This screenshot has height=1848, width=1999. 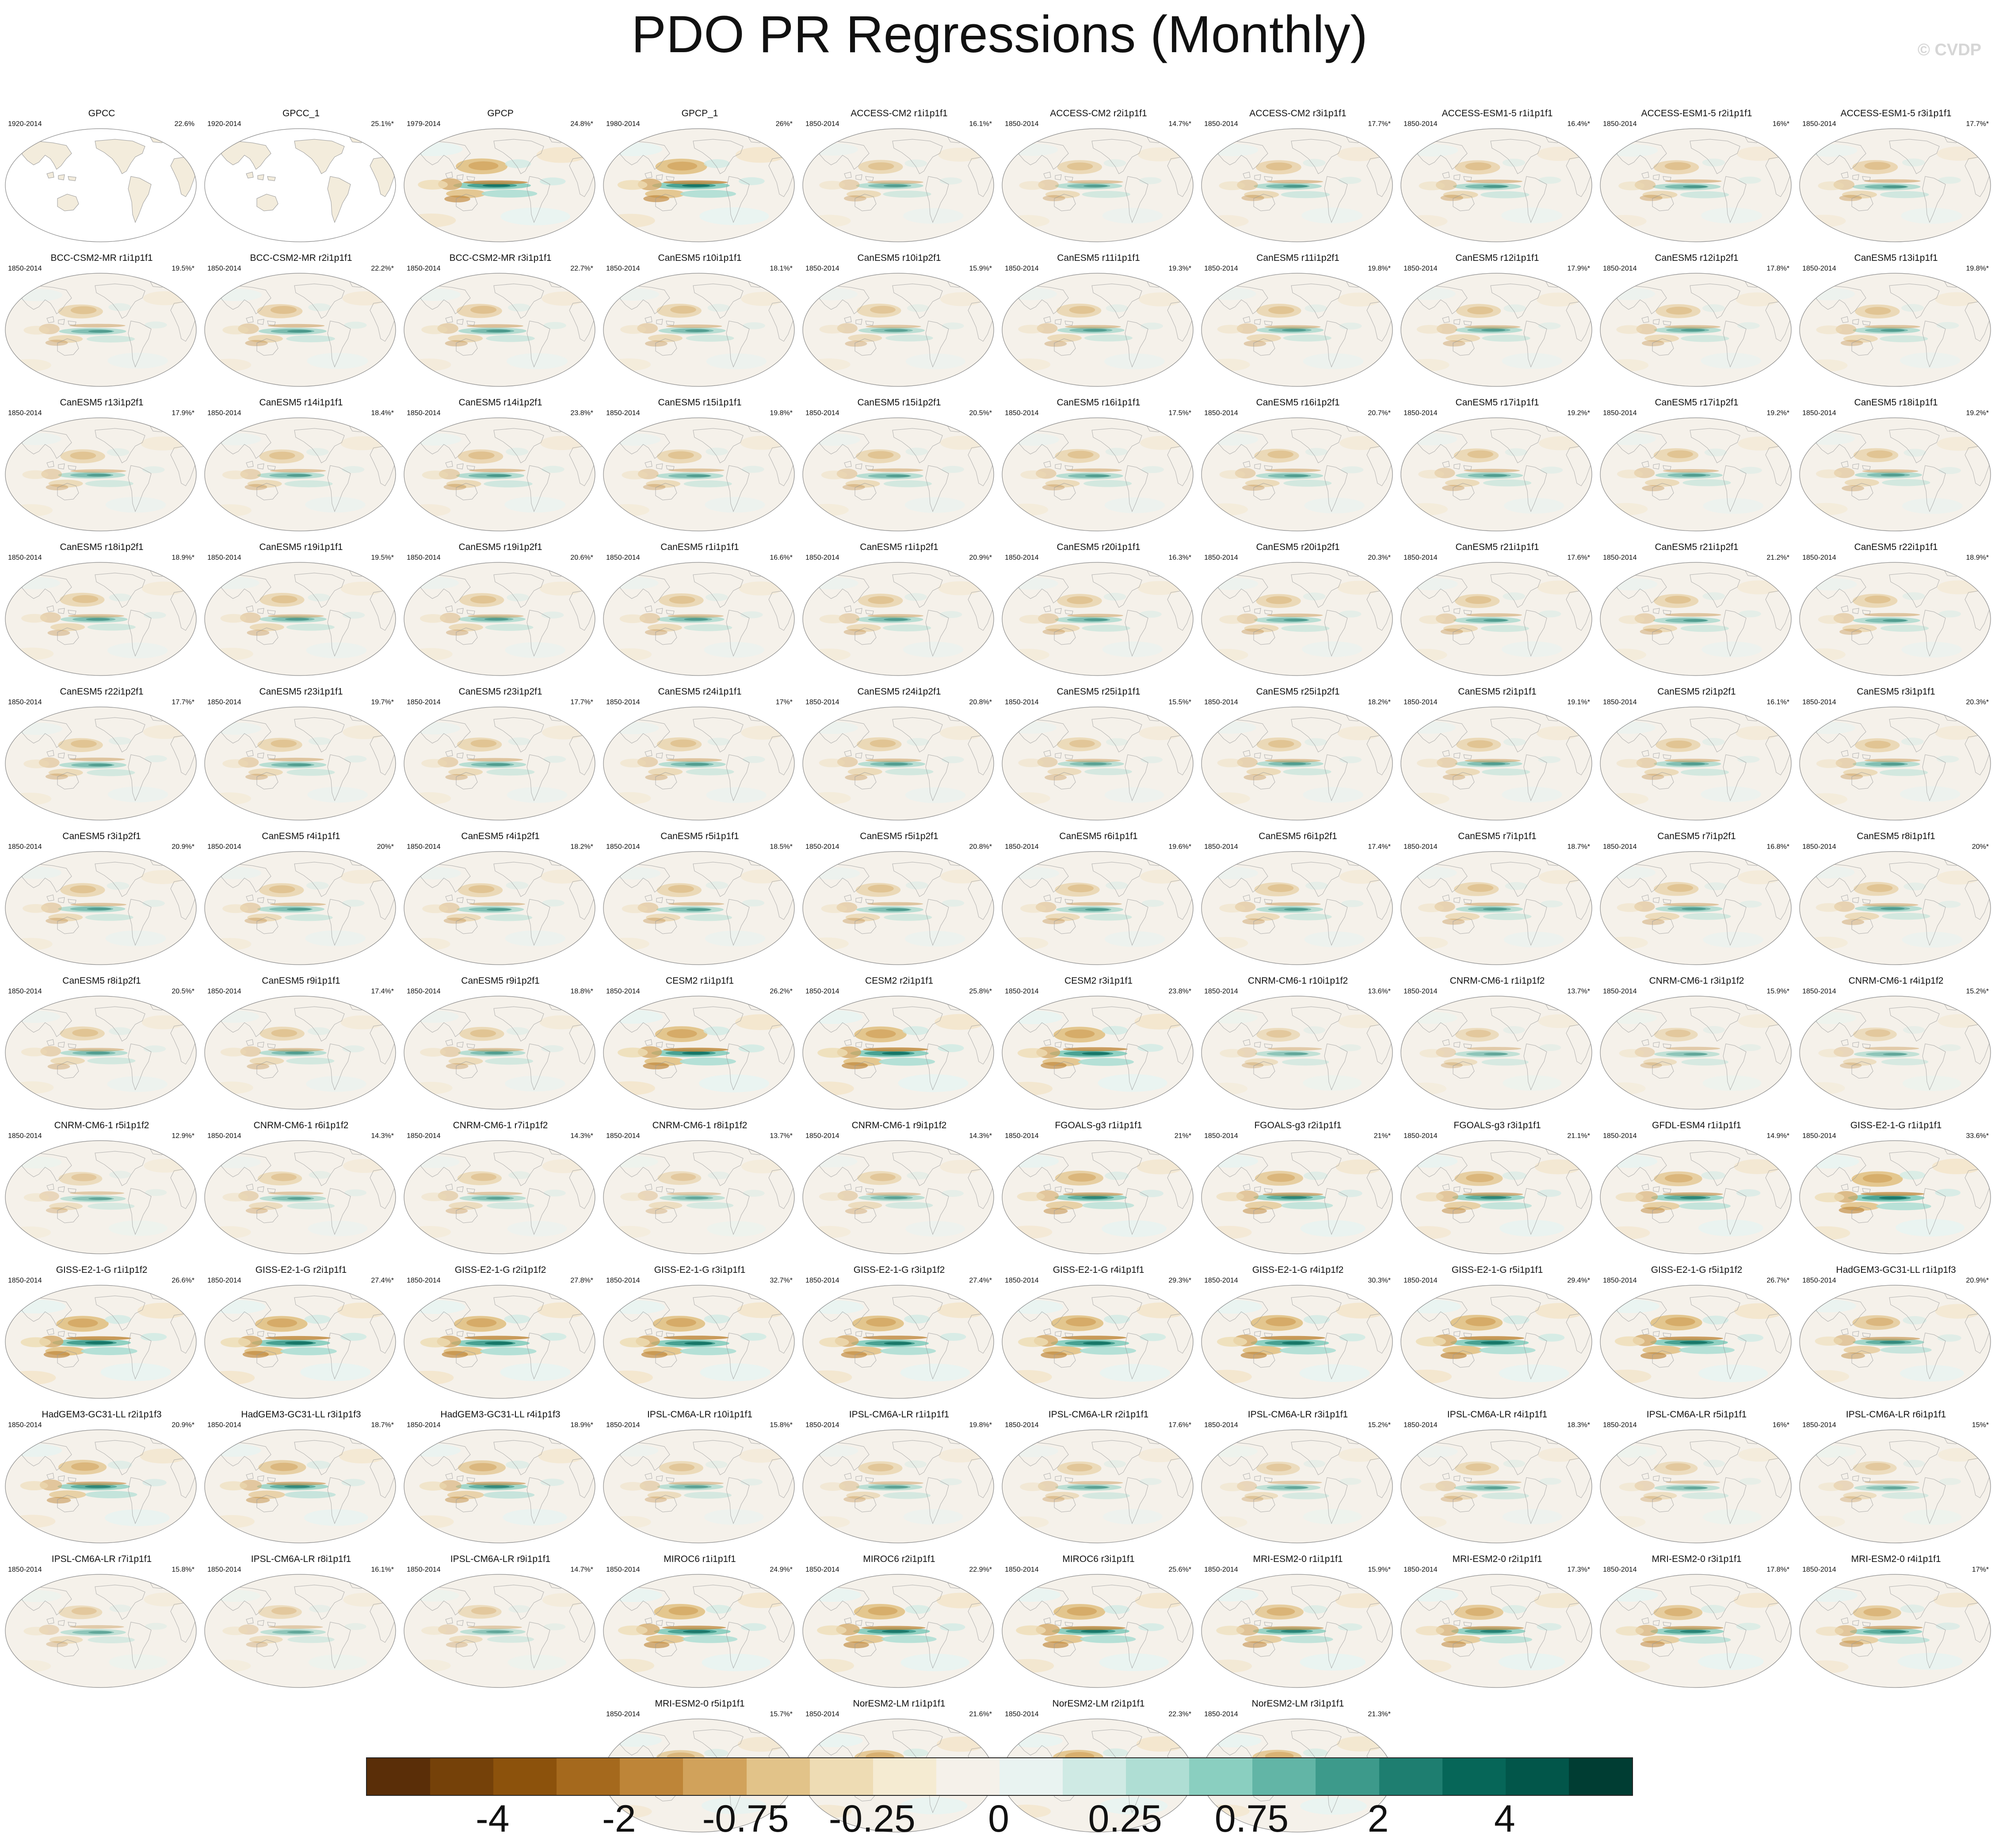 I want to click on map-panel: MIROC6 r3i1p1f1 1850-2014 25.6%*, so click(x=1098, y=1621).